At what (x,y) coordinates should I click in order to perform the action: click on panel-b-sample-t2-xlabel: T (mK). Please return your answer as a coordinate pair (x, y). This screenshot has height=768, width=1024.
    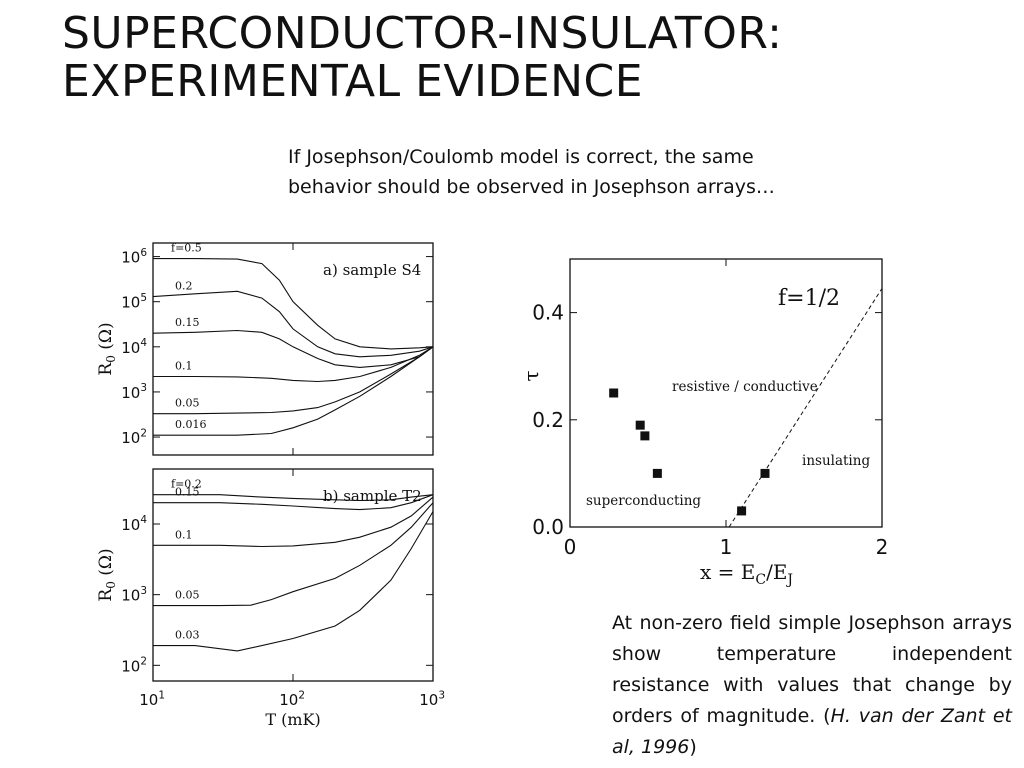
    Looking at the image, I should click on (292, 719).